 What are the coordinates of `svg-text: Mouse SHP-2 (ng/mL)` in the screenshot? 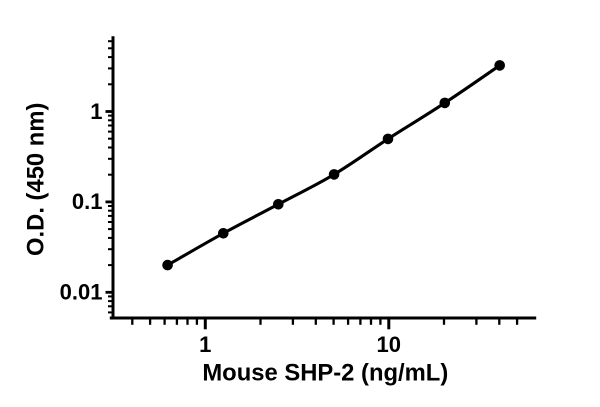 It's located at (325, 372).